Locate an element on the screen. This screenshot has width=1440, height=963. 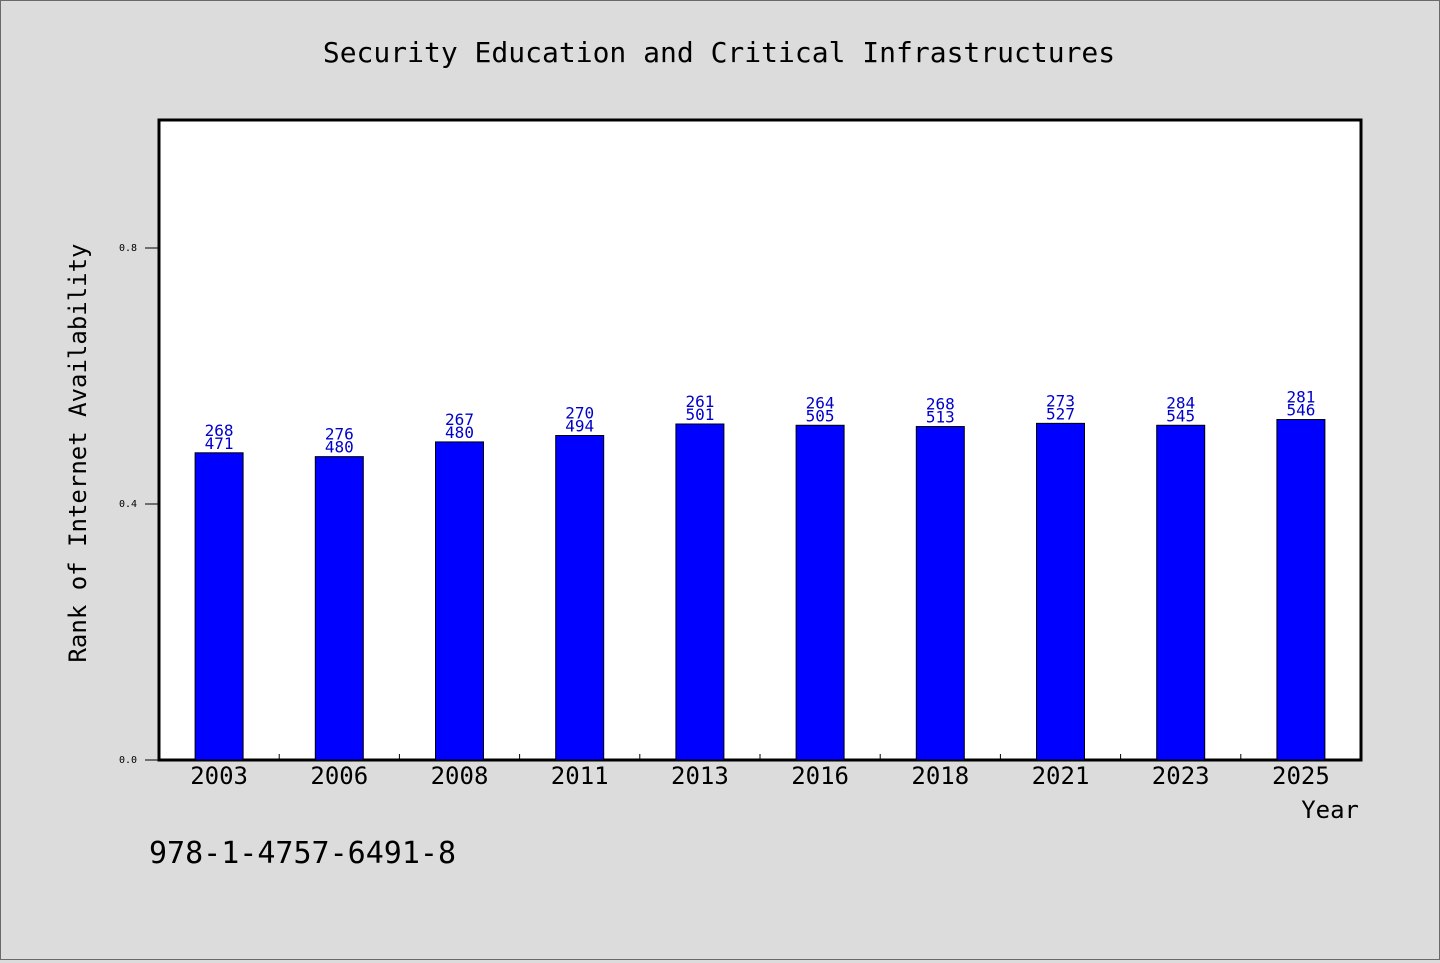
data-label-top: 261 is located at coordinates (699, 401).